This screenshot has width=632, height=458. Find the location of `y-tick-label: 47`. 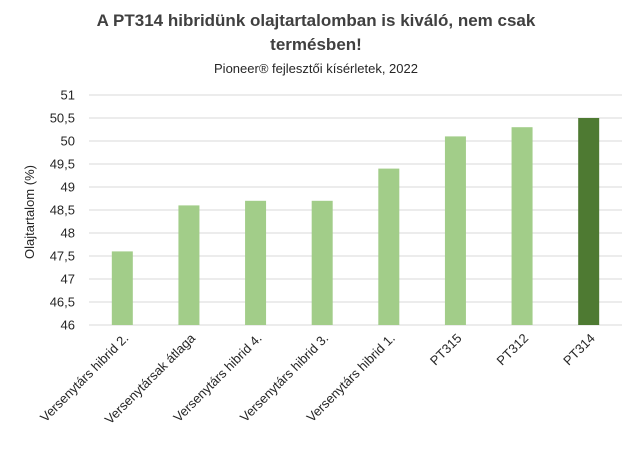

y-tick-label: 47 is located at coordinates (68, 279).